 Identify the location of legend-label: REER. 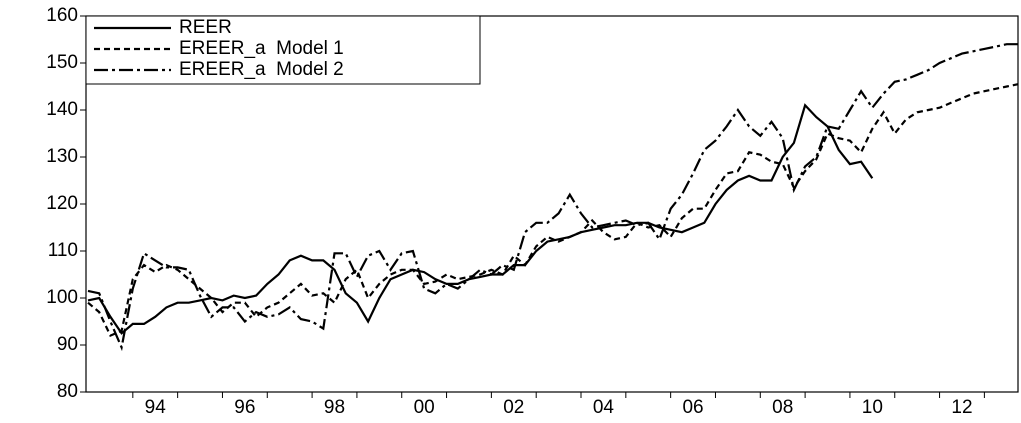
(205, 27).